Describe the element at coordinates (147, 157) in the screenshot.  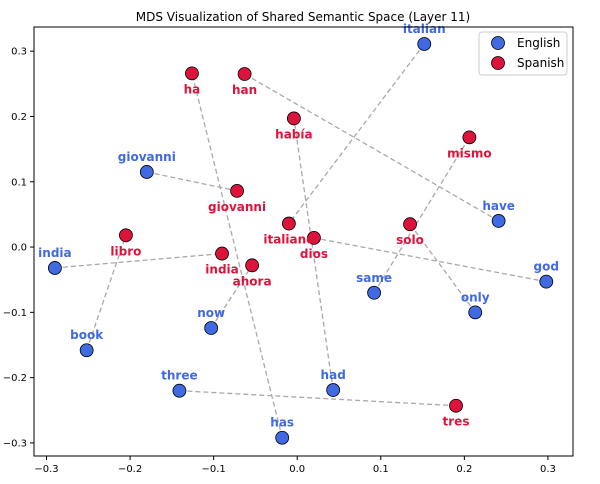
I see `point-label-english-giovanni: giovanni` at that location.